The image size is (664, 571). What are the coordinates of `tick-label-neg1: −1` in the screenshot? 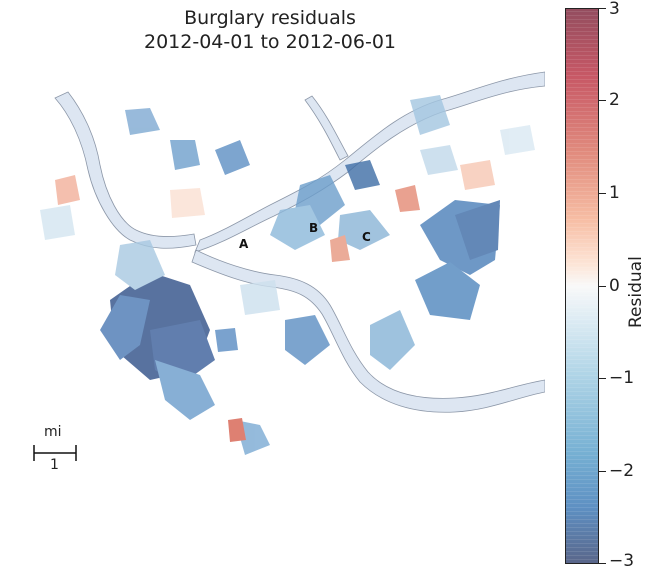 It's located at (622, 378).